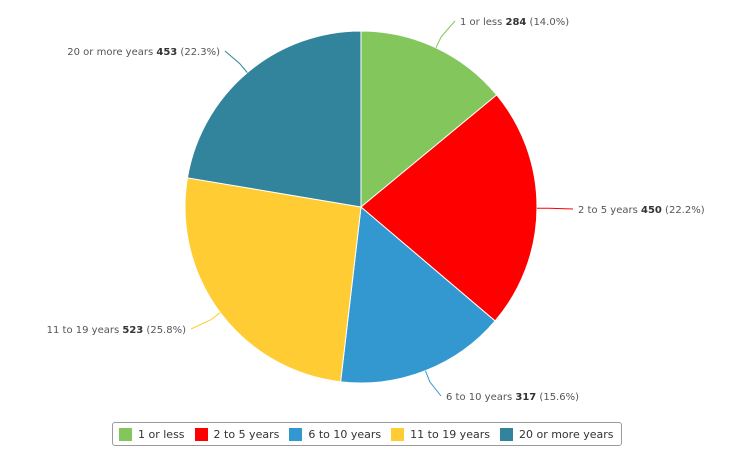 This screenshot has width=750, height=461. Describe the element at coordinates (450, 434) in the screenshot. I see `legend-label-11-to-19-years: 11 to 19 years` at that location.